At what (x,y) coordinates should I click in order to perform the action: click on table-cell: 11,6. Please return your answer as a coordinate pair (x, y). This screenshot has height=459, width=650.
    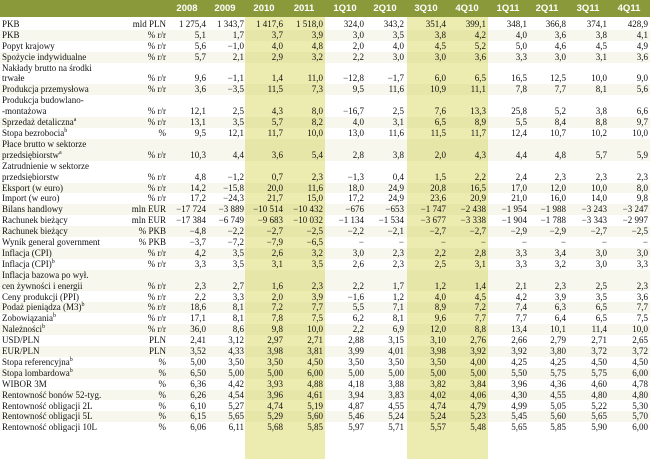
    Looking at the image, I should click on (396, 89).